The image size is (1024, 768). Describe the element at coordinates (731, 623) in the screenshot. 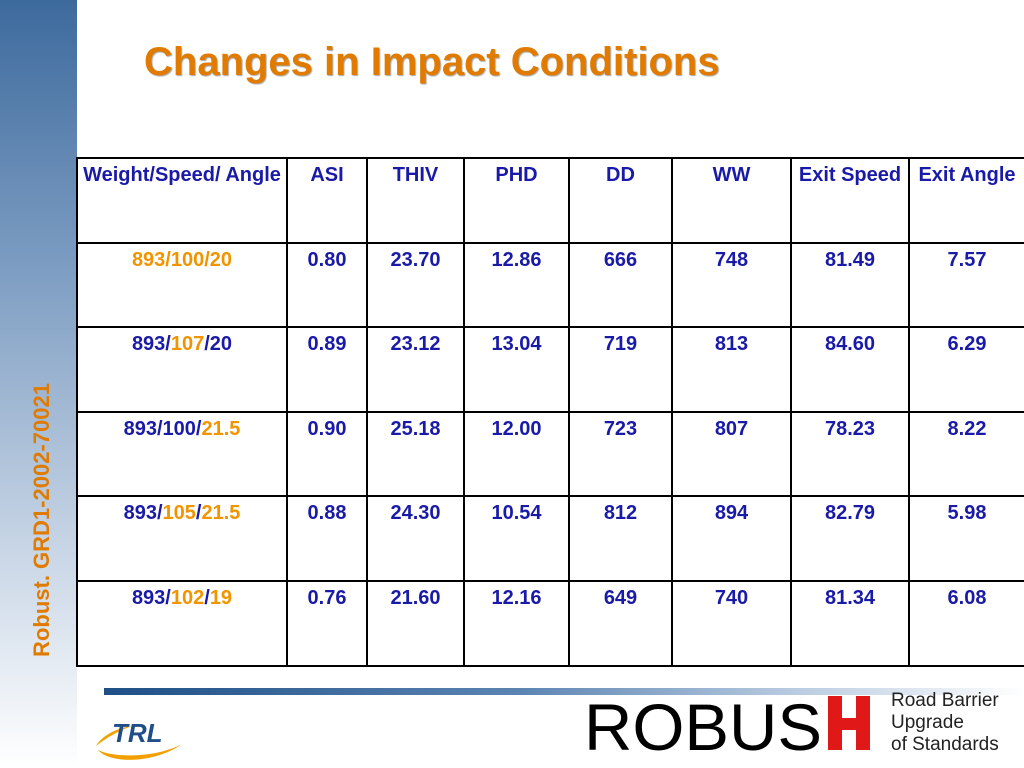

I see `value-cell: 740` at that location.